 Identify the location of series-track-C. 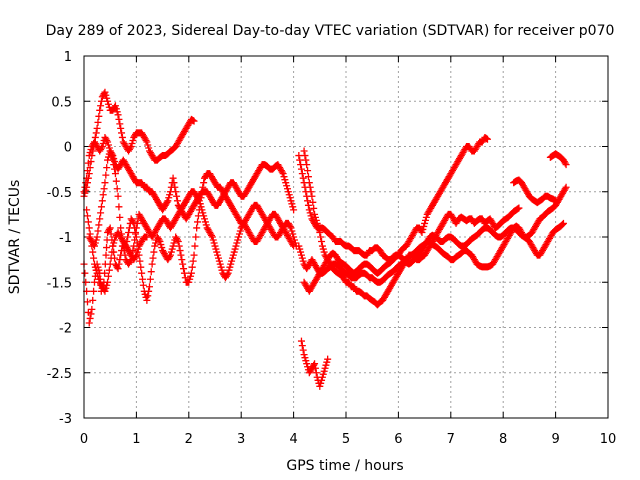
(189, 178).